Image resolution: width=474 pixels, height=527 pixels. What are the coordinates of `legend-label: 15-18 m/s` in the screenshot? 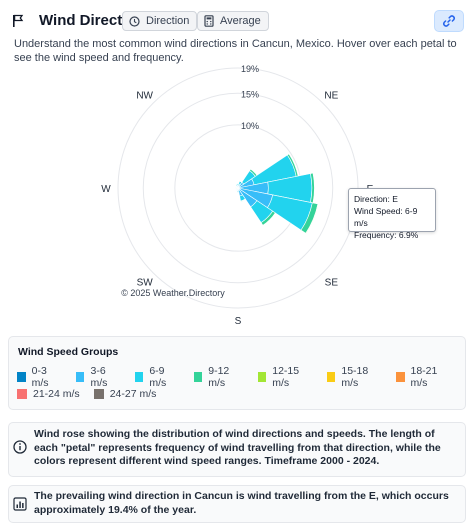 It's located at (355, 377).